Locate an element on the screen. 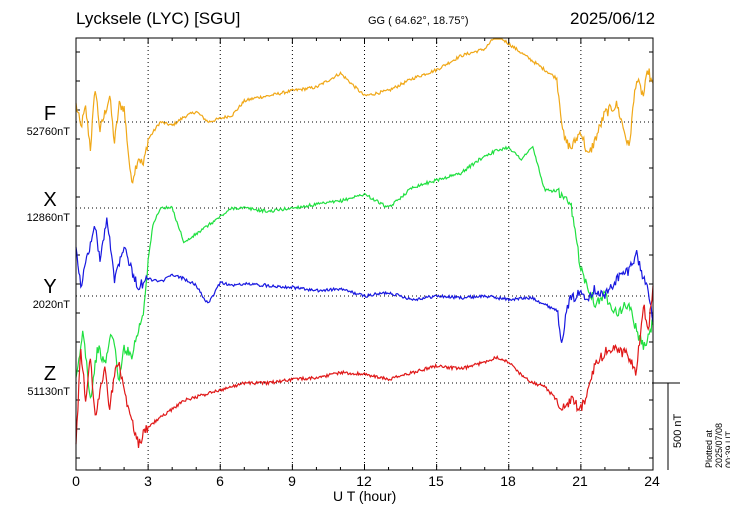  x-axis-label: U T (hour) is located at coordinates (365, 496).